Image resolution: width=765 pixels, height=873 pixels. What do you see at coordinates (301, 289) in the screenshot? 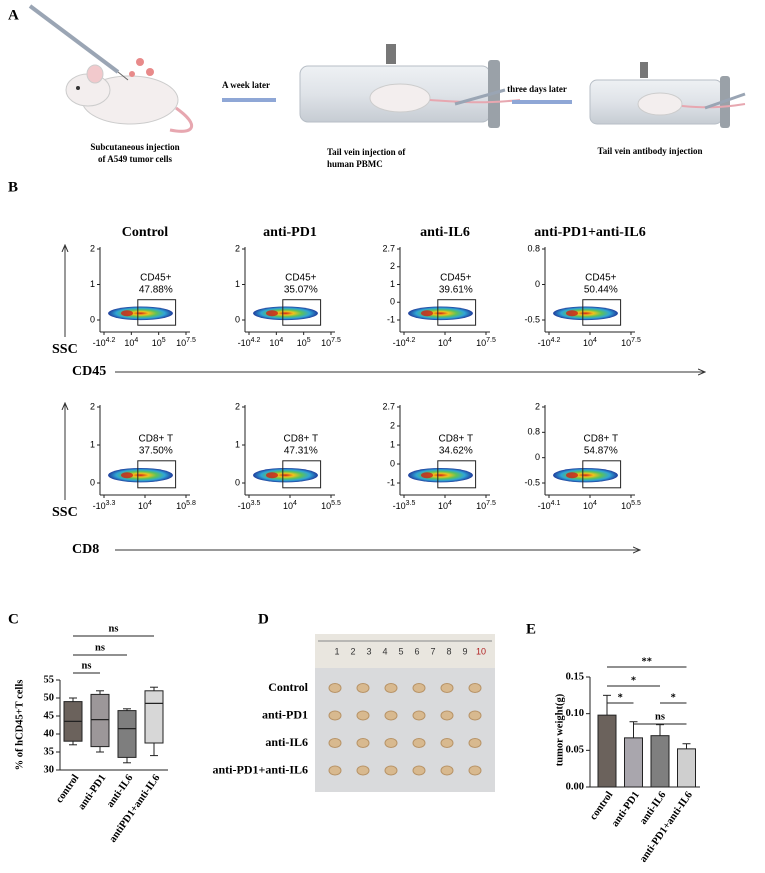
I see `gate-percent: 35.07%` at bounding box center [301, 289].